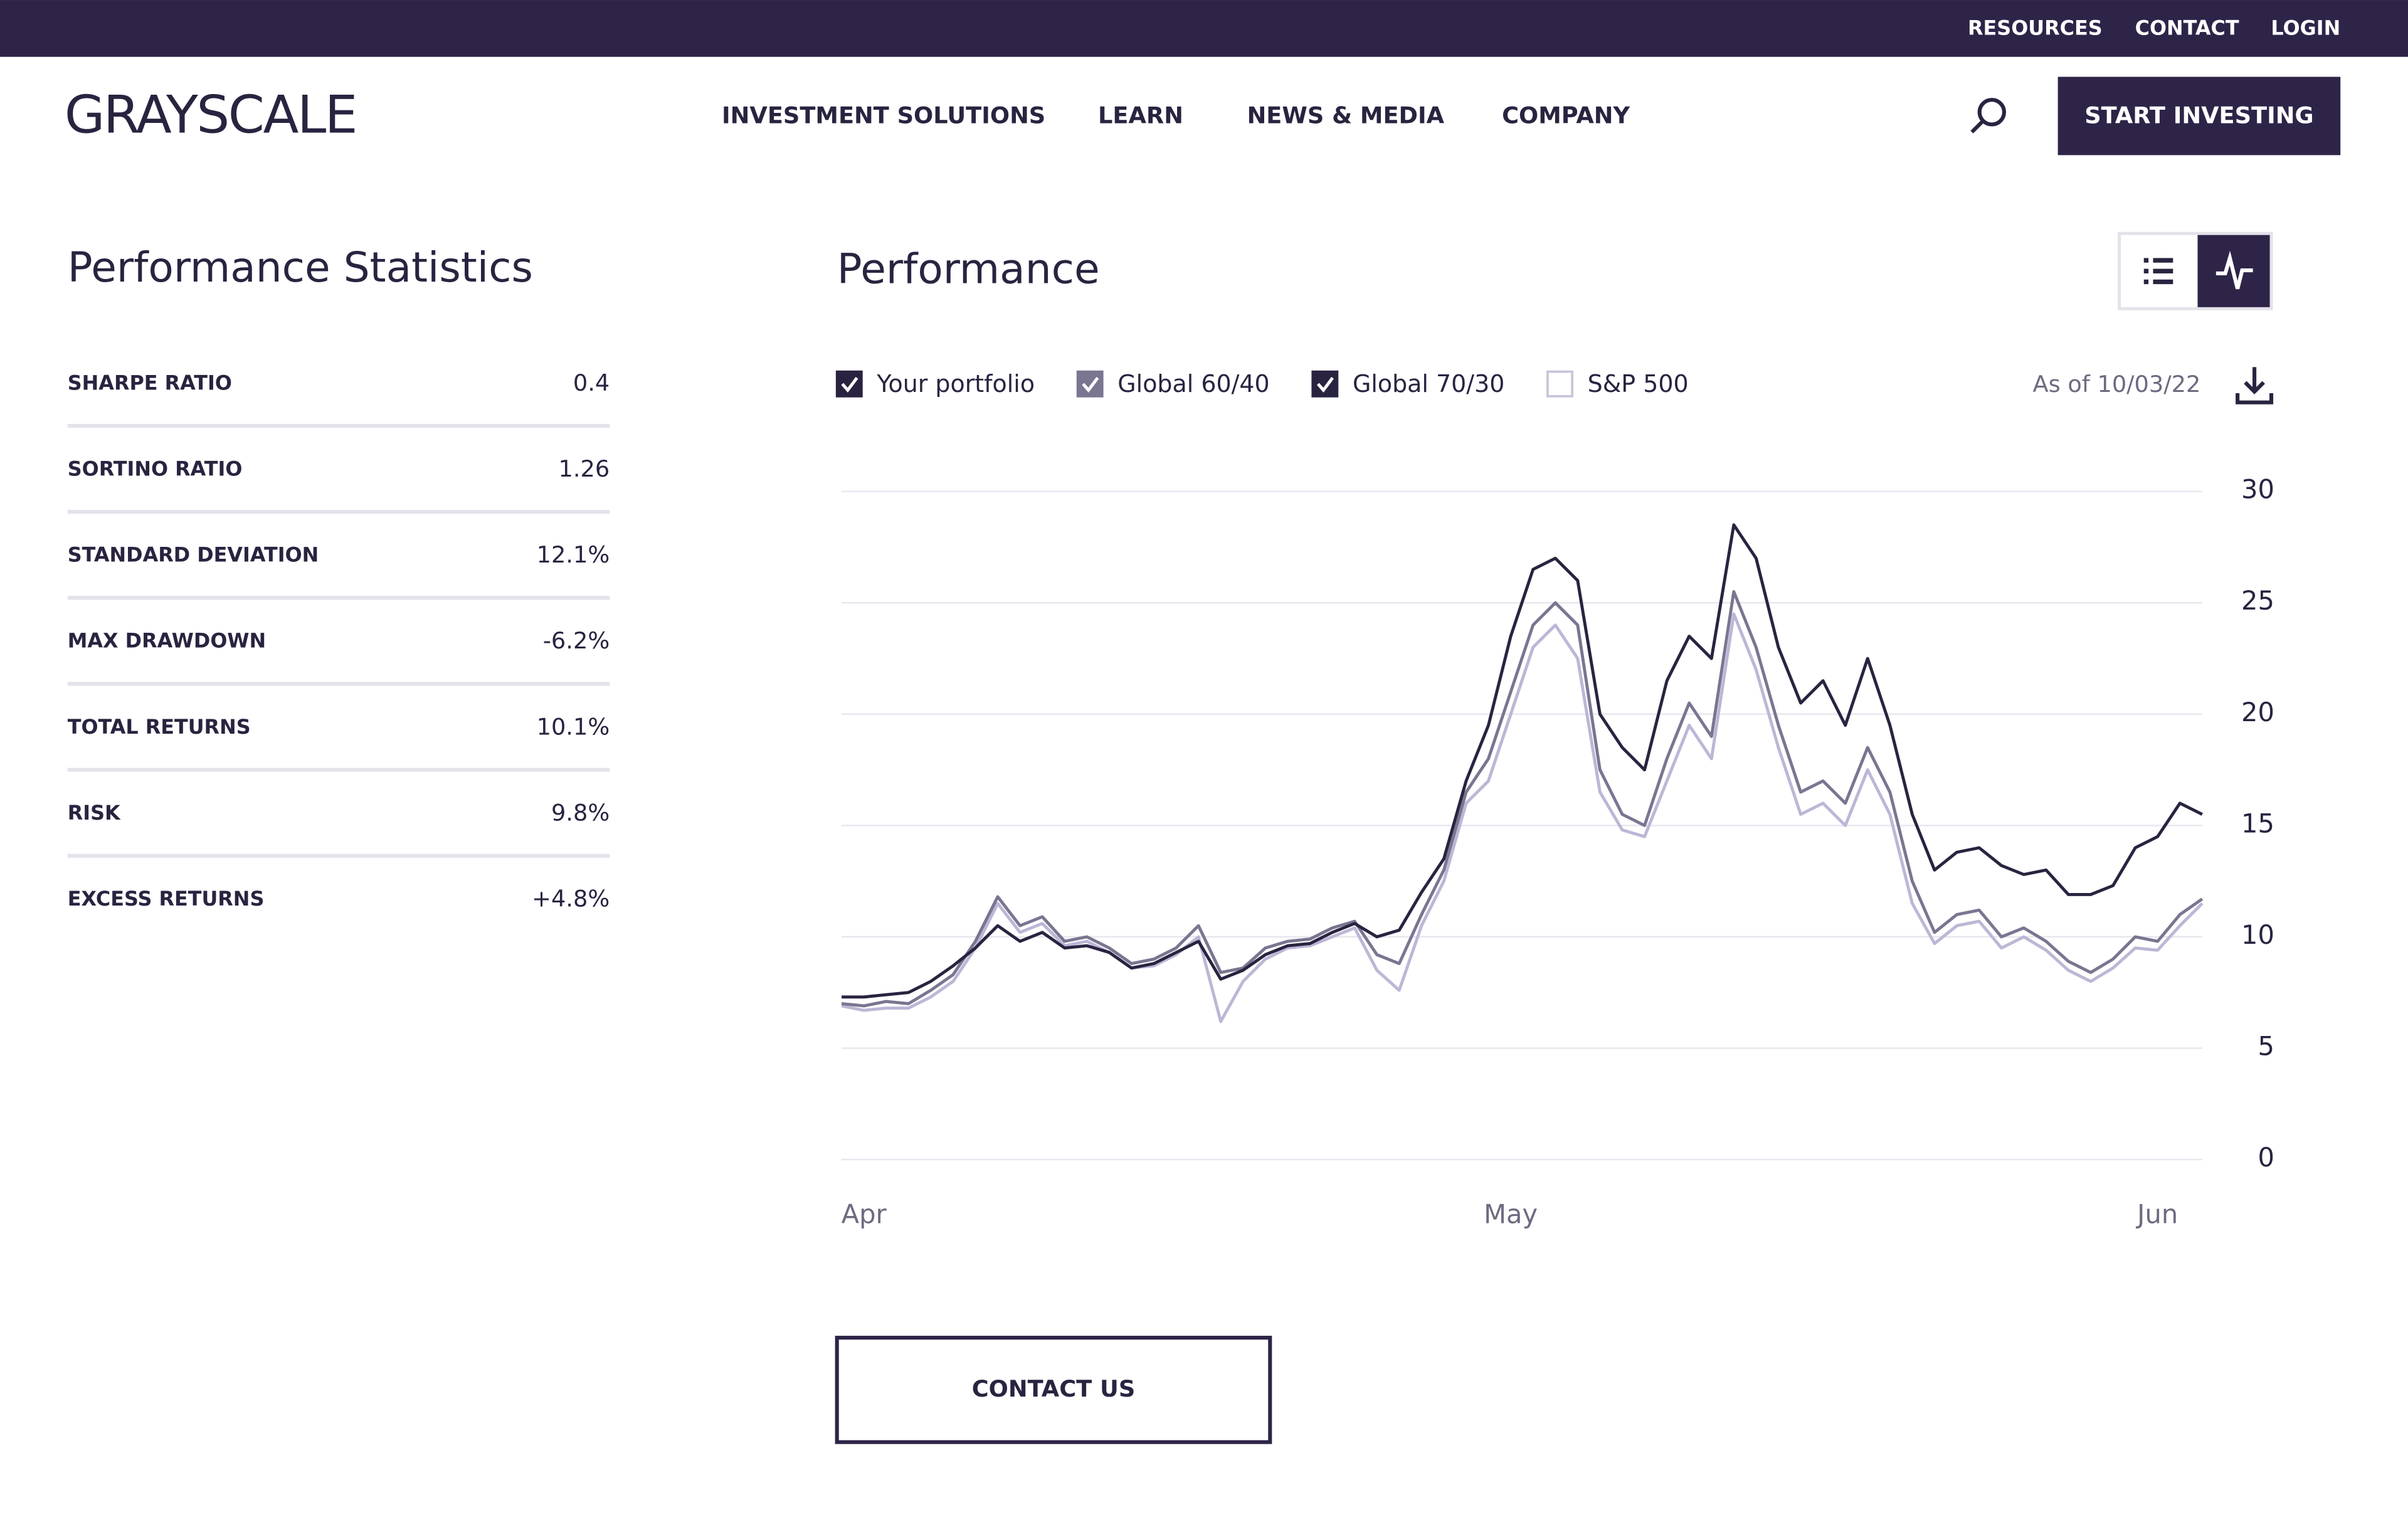 Image resolution: width=2408 pixels, height=1522 pixels. What do you see at coordinates (300, 267) in the screenshot?
I see `stats-title: Performance Statistics` at bounding box center [300, 267].